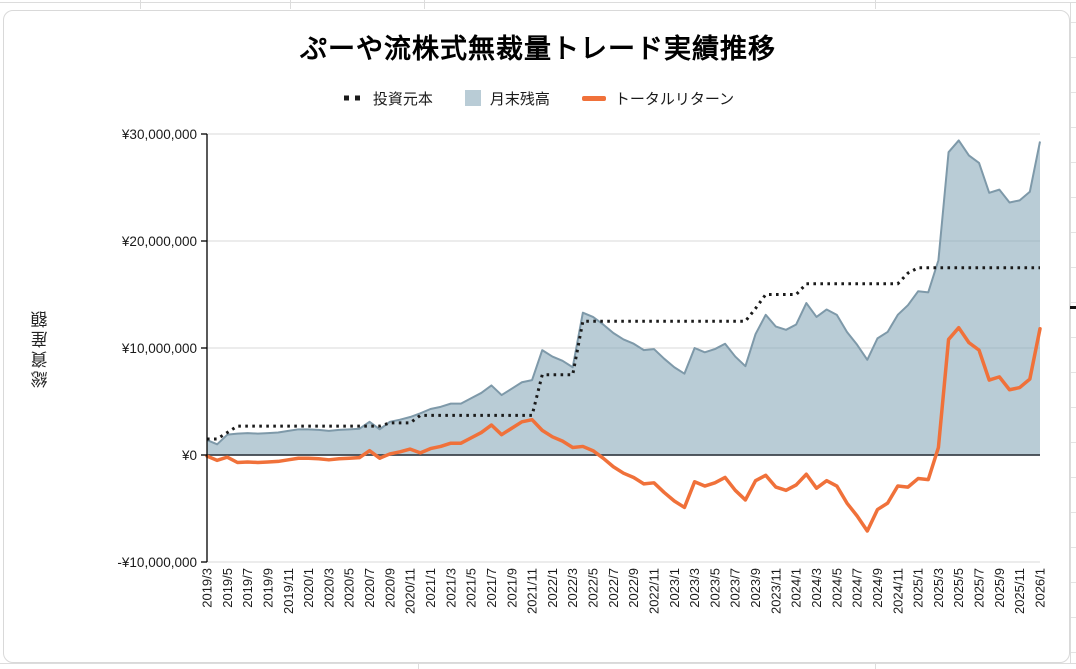 This screenshot has height=669, width=1076. What do you see at coordinates (267, 588) in the screenshot?
I see `x-tick-label: 2019/9` at bounding box center [267, 588].